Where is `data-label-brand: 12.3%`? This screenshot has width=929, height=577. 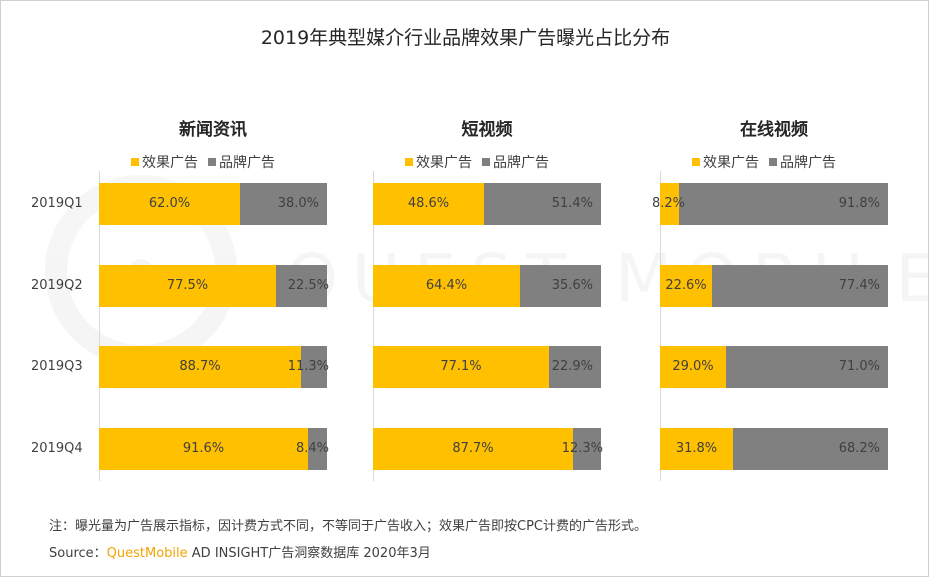
data-label-brand: 12.3% is located at coordinates (582, 448).